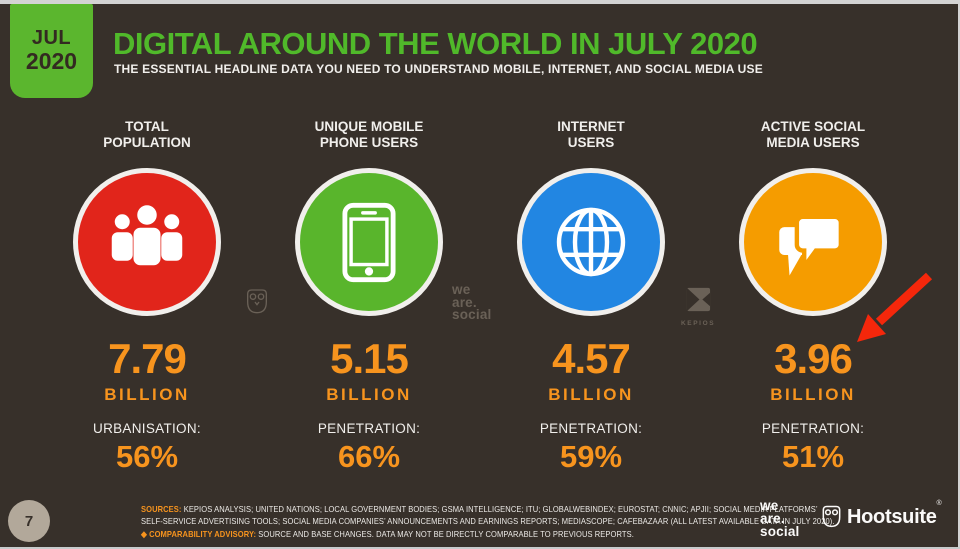 The width and height of the screenshot is (960, 549). I want to click on stat-value-highlighted: 3.96, so click(813, 358).